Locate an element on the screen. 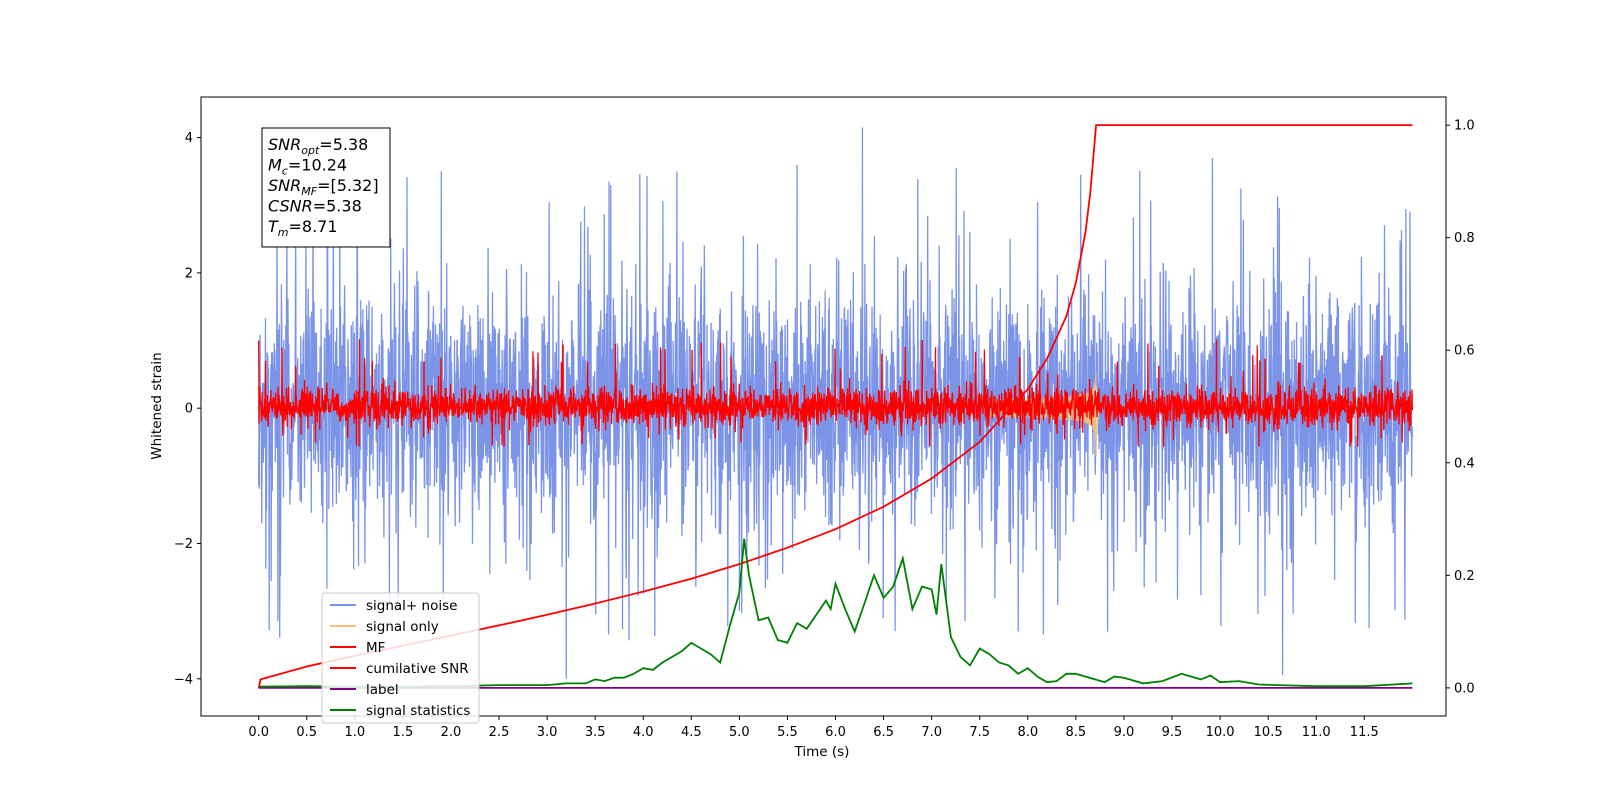  yr-tick-label: 0.8 is located at coordinates (1464, 238).